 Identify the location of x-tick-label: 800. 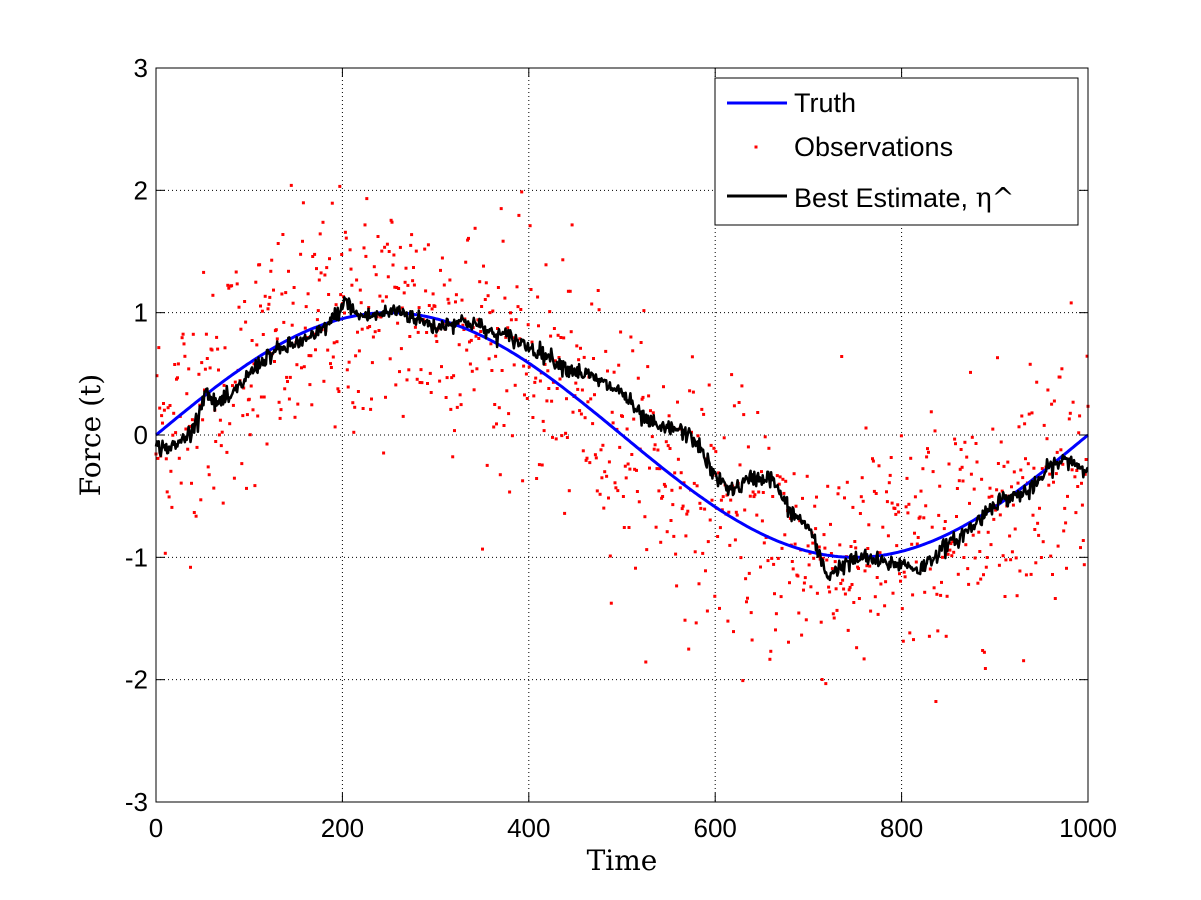
(901, 828).